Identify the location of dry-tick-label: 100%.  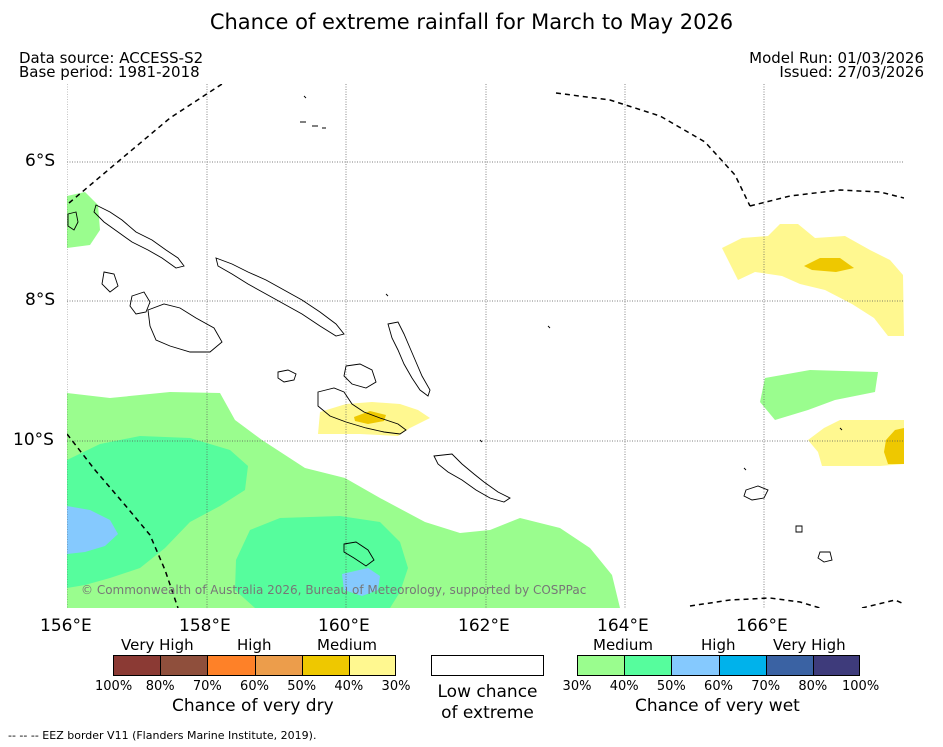
(114, 686).